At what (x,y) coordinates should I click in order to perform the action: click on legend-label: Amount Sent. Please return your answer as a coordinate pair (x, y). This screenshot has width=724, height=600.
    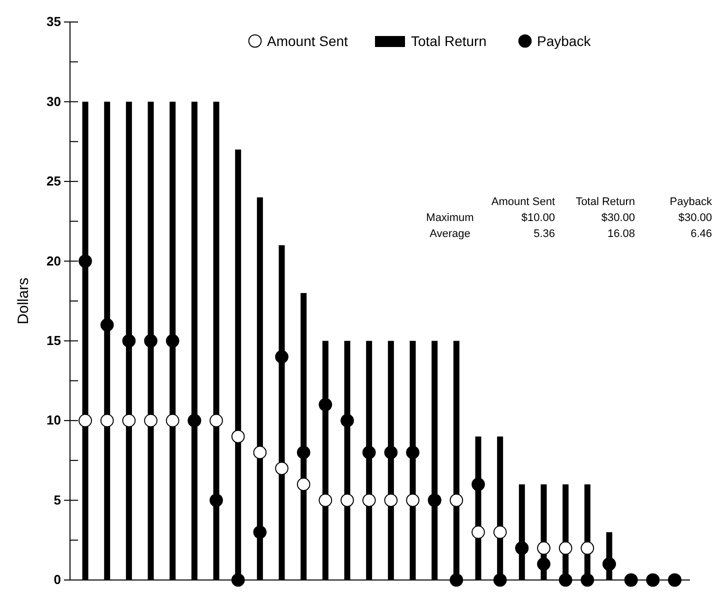
    Looking at the image, I should click on (307, 41).